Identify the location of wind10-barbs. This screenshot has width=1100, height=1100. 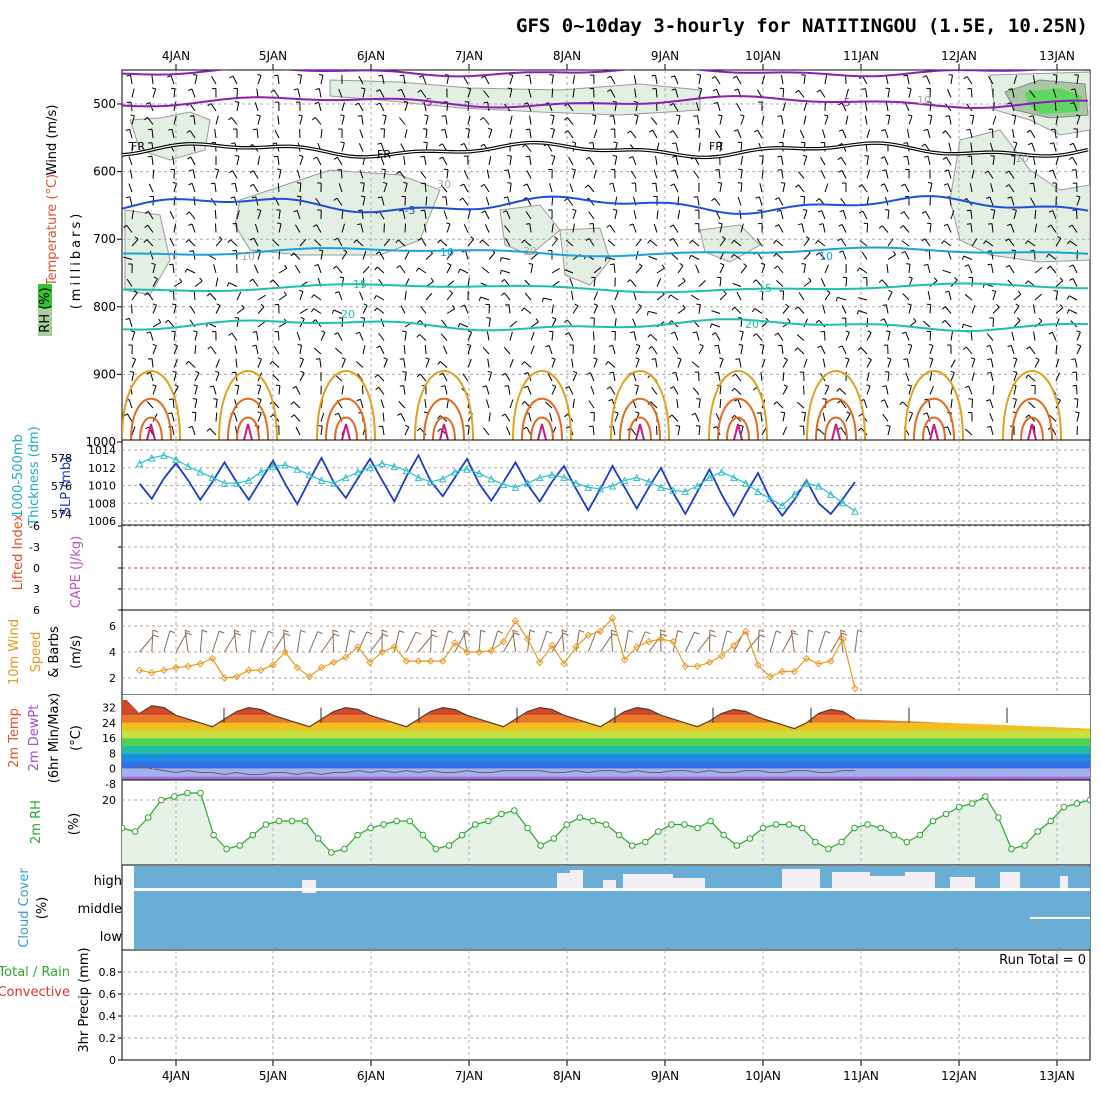
(501, 641).